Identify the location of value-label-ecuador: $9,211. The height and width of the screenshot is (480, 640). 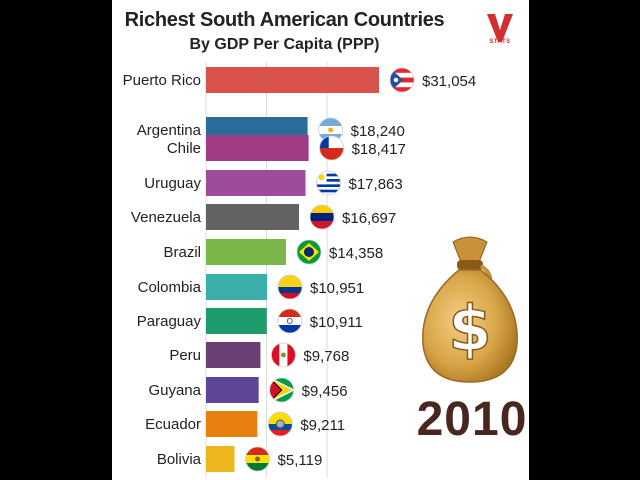
(322, 425).